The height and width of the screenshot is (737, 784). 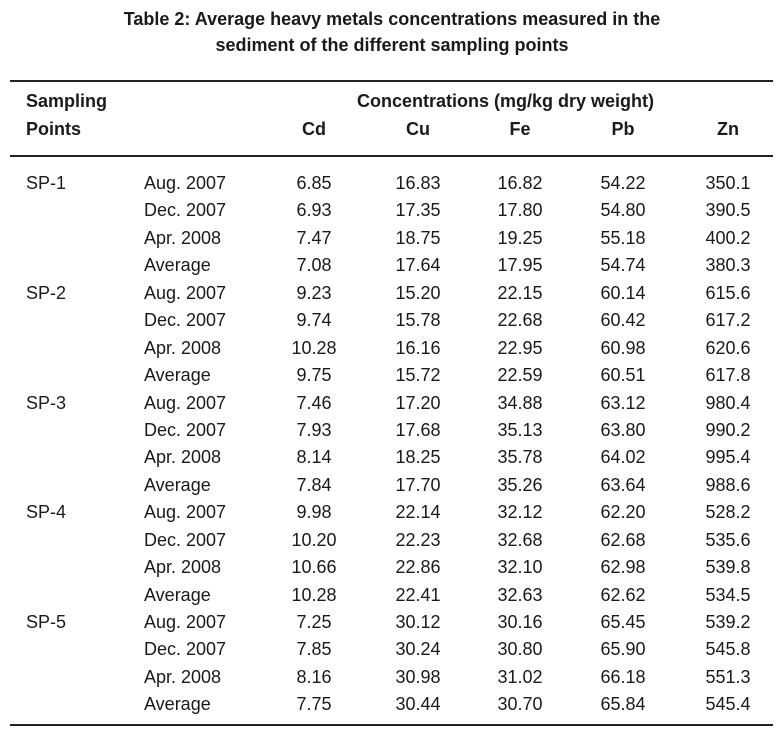 What do you see at coordinates (67, 101) in the screenshot?
I see `header-sampling: Sampling` at bounding box center [67, 101].